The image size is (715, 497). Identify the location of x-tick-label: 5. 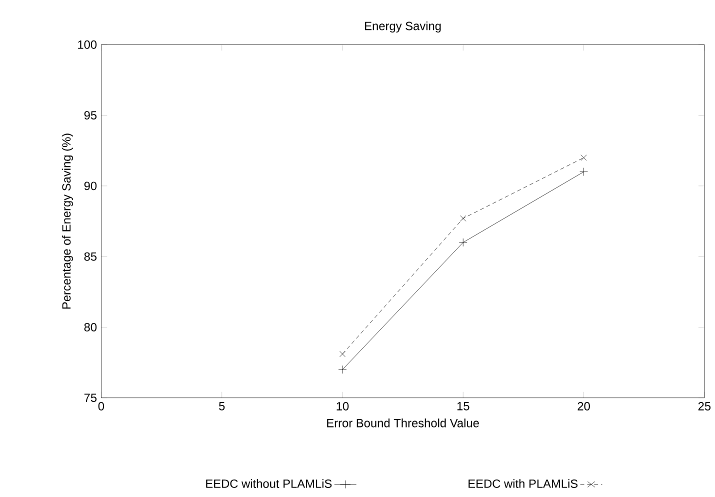
(222, 406).